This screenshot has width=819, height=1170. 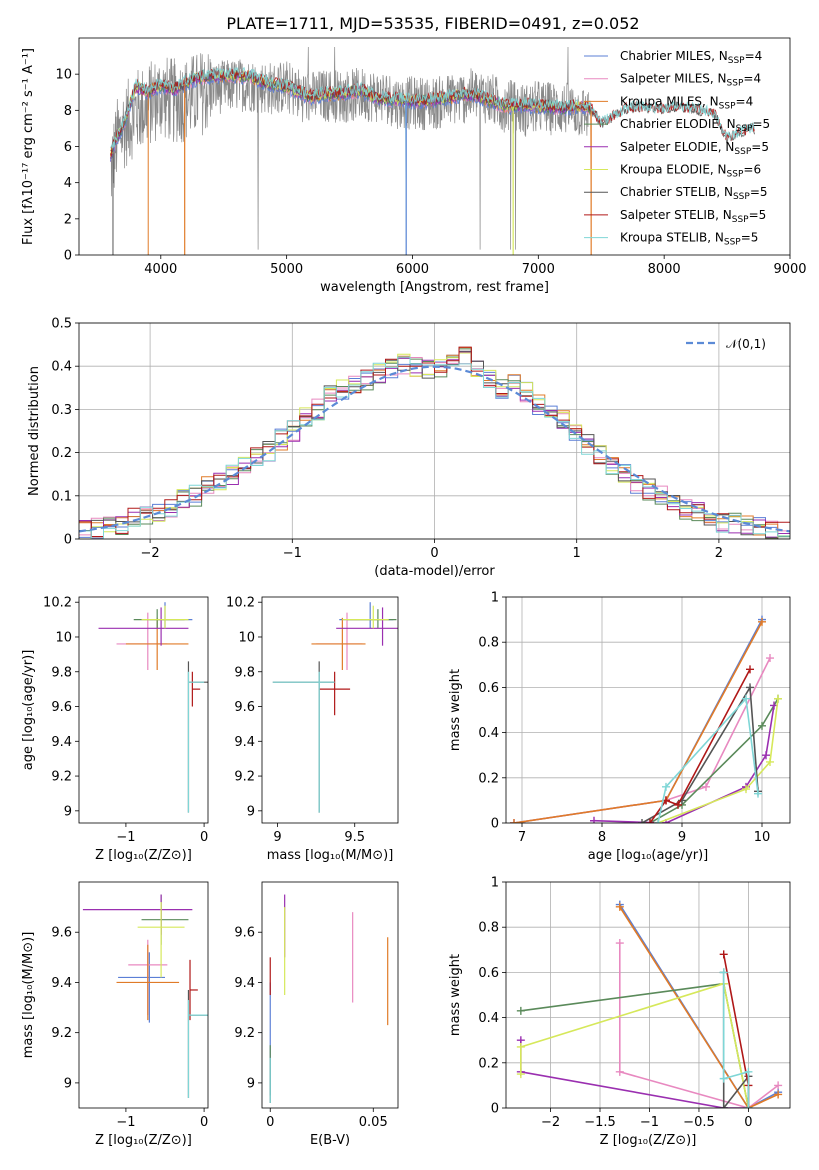 What do you see at coordinates (28, 995) in the screenshot?
I see `y-axis-label: mass [log₁₀(M/M⊙)]` at bounding box center [28, 995].